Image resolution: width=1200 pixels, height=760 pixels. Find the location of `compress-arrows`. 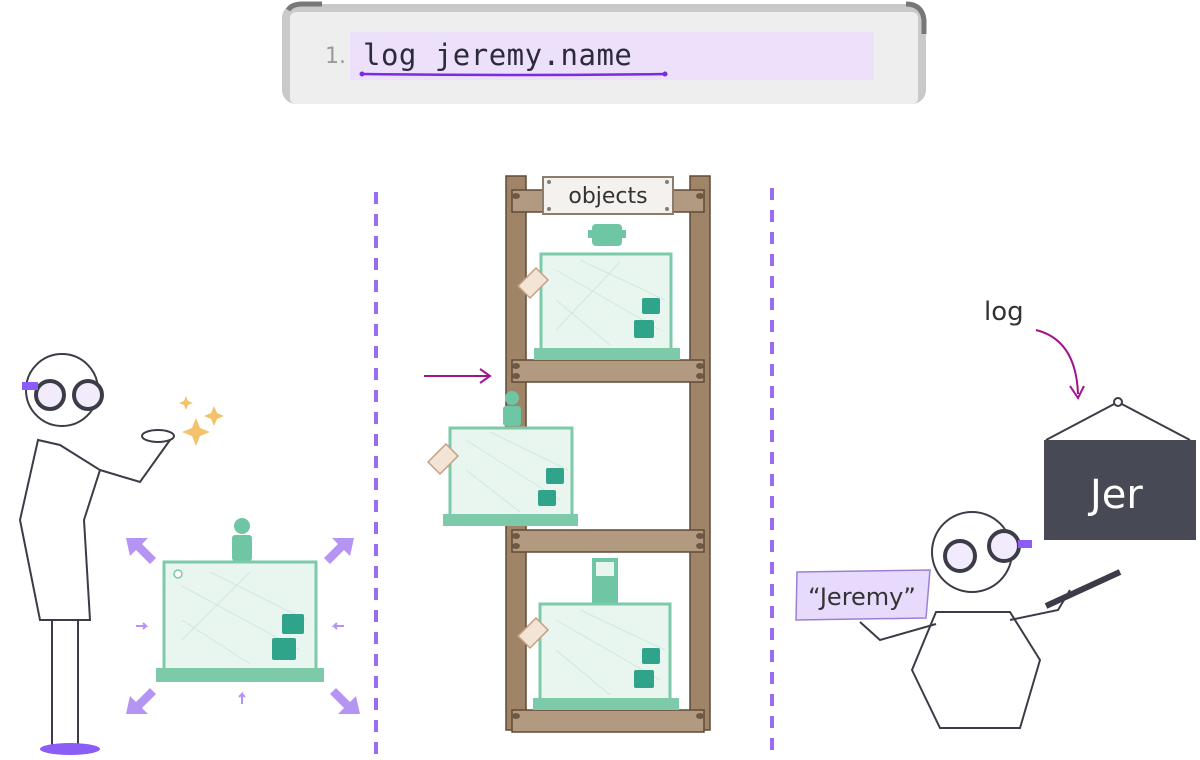

compress-arrows is located at coordinates (243, 626).